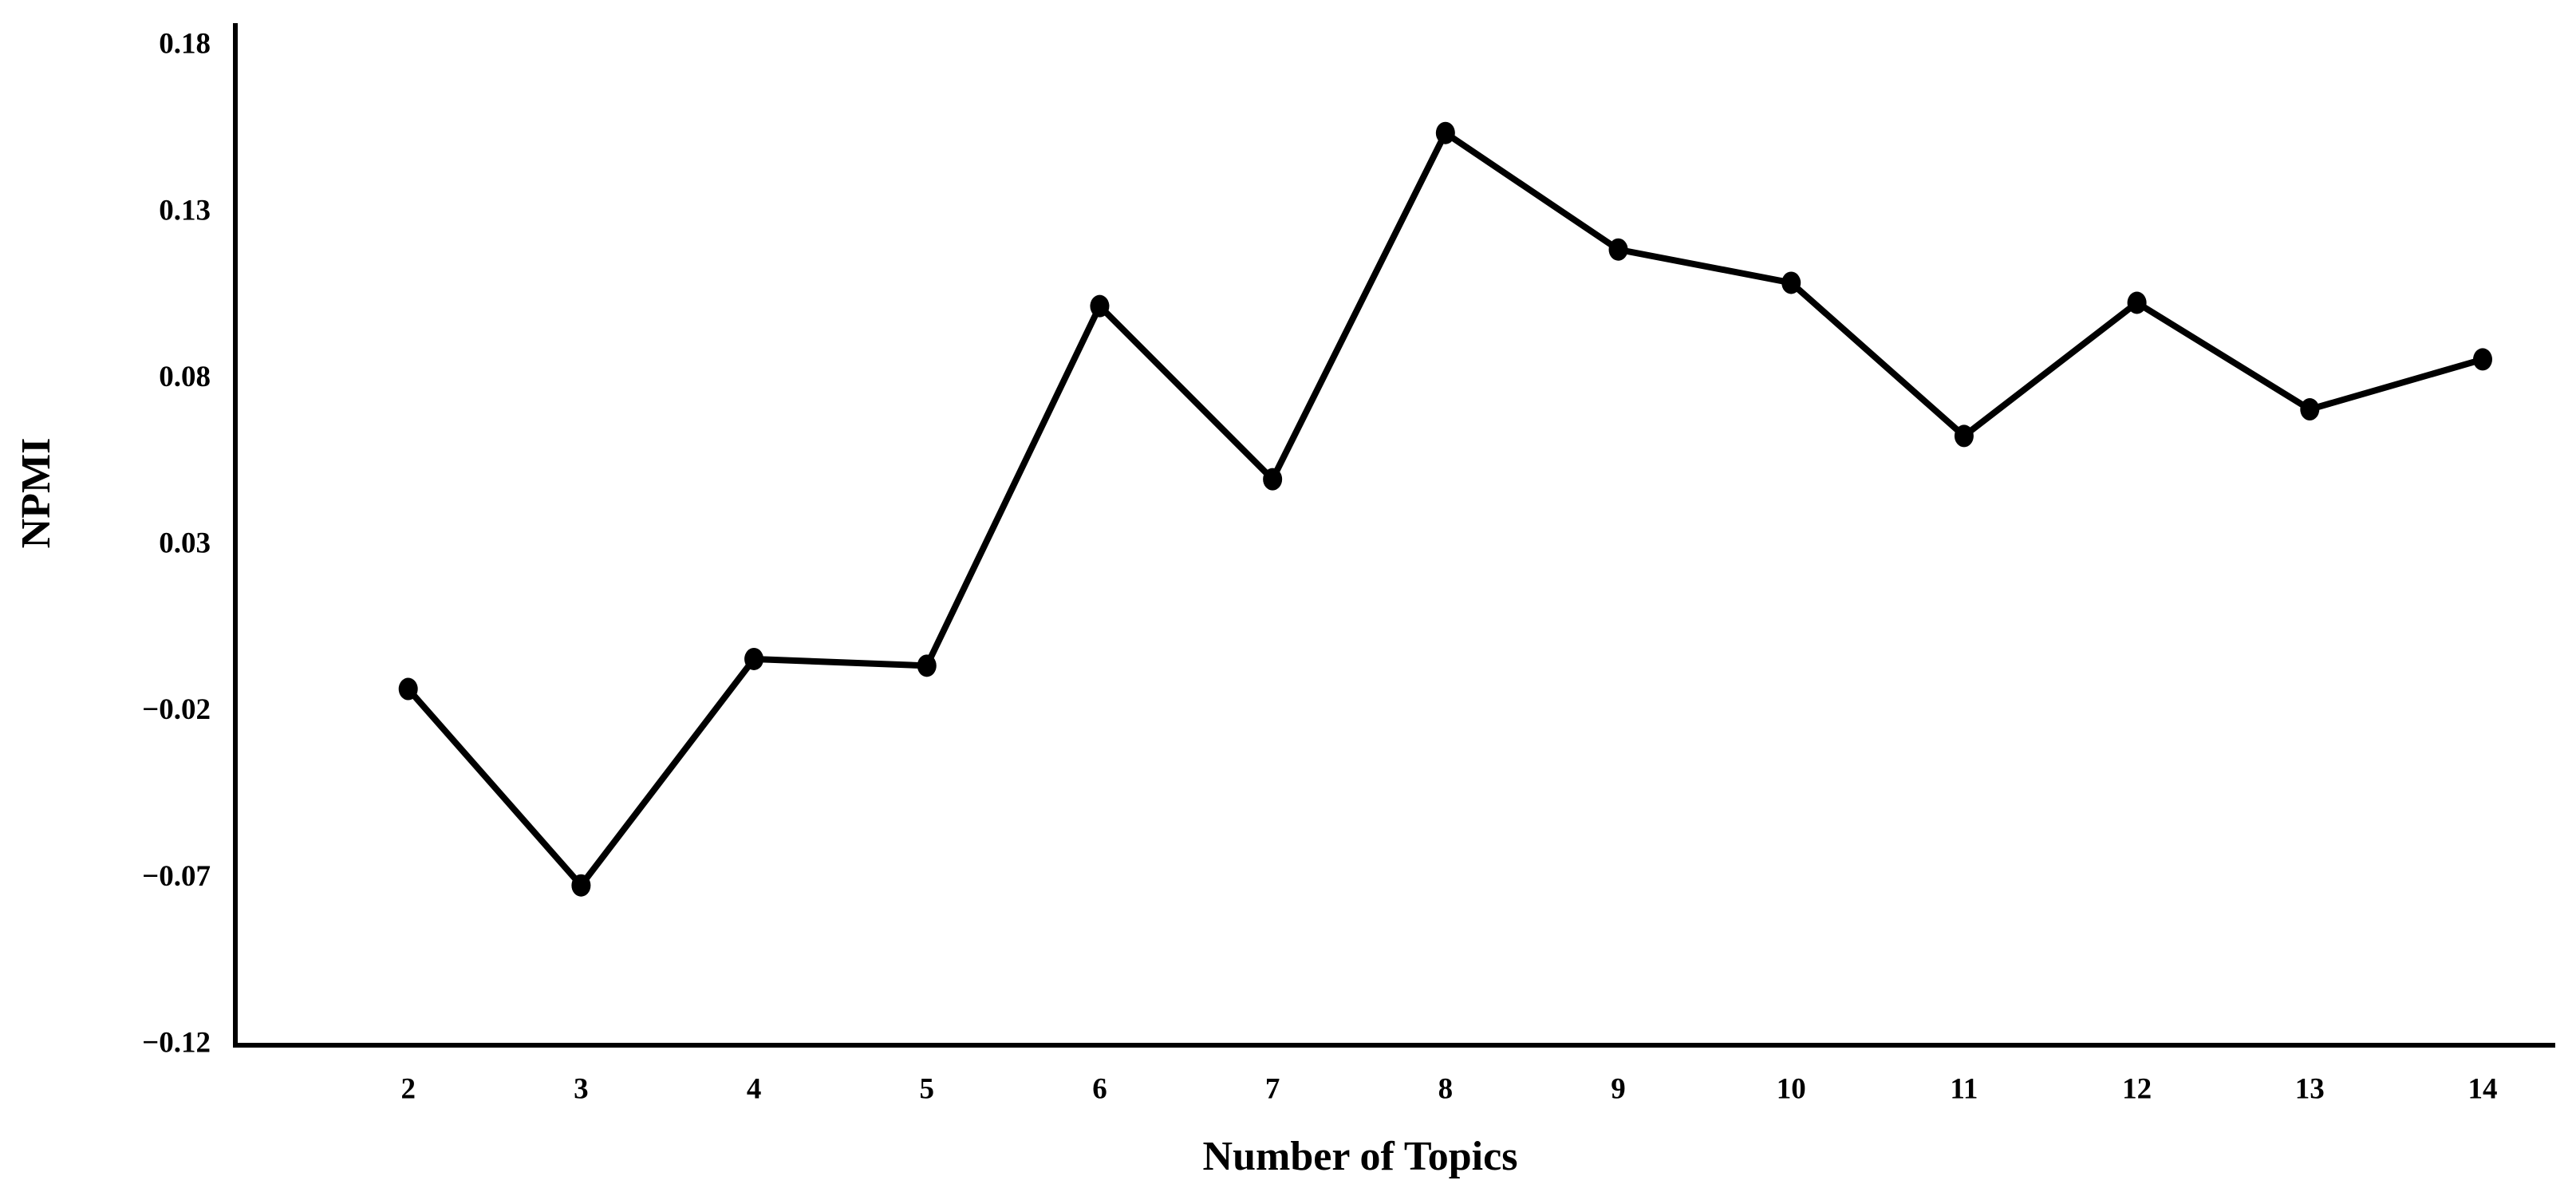 Image resolution: width=2576 pixels, height=1200 pixels. I want to click on y-tick-label: 0.08, so click(185, 377).